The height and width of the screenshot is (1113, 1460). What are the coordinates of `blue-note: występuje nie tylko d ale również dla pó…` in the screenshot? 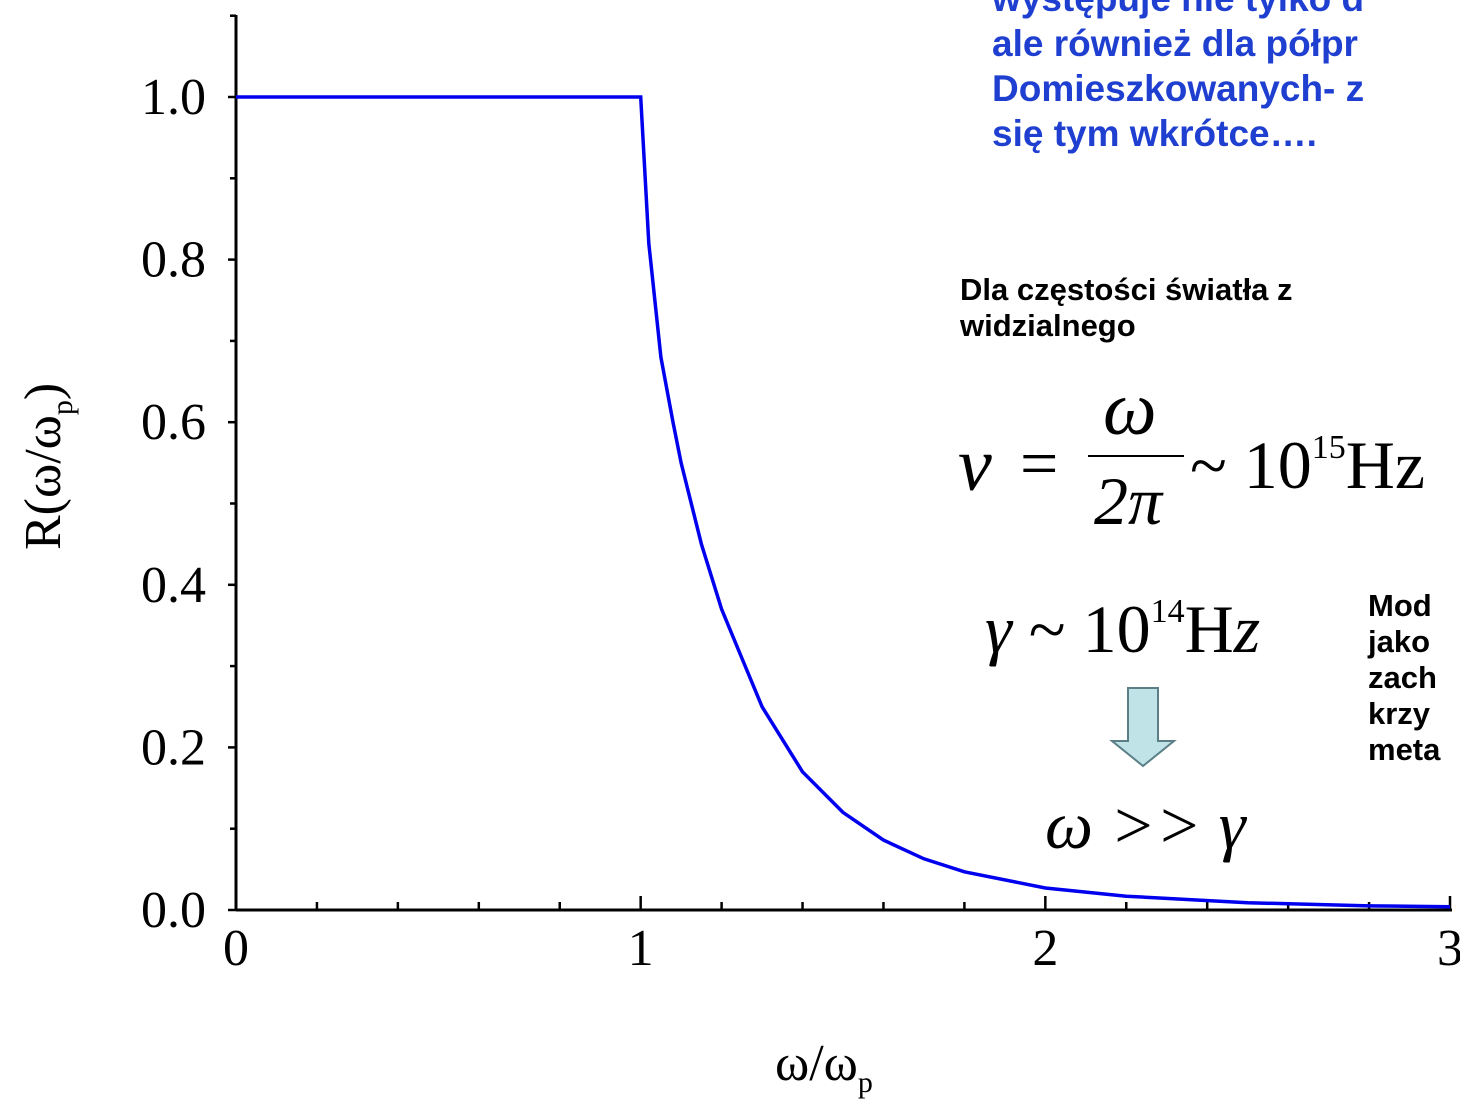 It's located at (1178, 78).